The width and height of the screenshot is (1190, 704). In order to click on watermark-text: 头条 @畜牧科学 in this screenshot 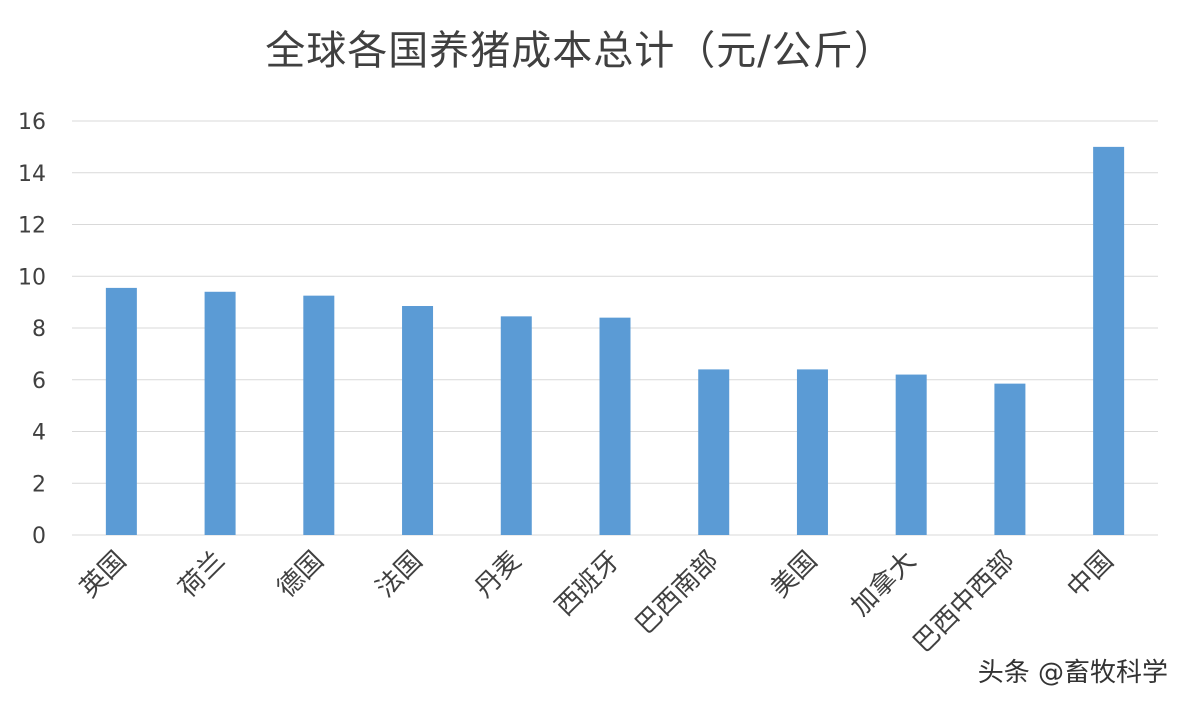, I will do `click(1072, 673)`.